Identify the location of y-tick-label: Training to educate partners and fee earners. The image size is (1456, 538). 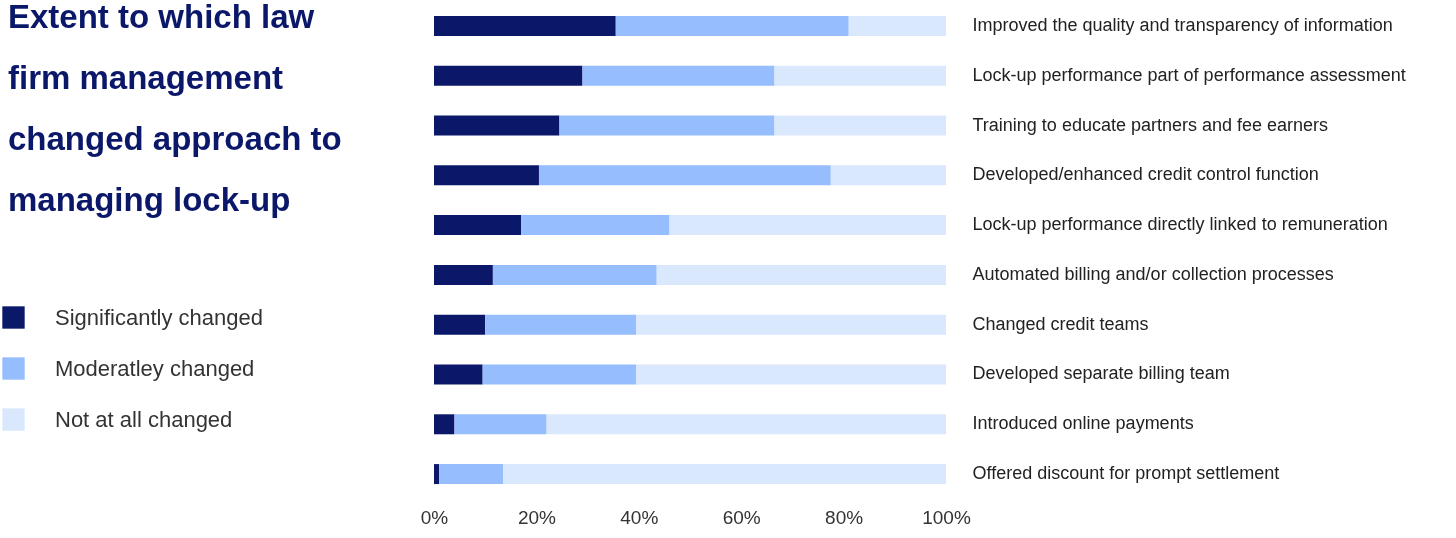
(1150, 124).